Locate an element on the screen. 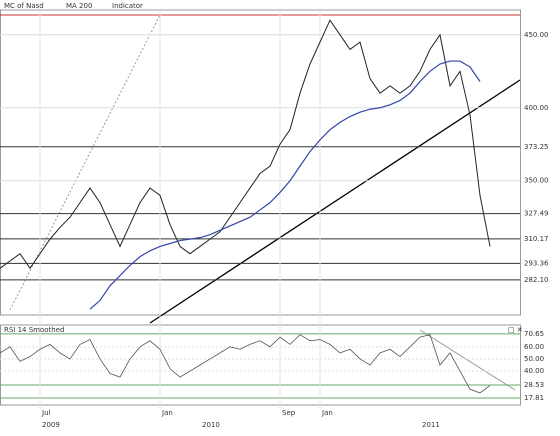  y-tick-label: 60.00 is located at coordinates (534, 347).